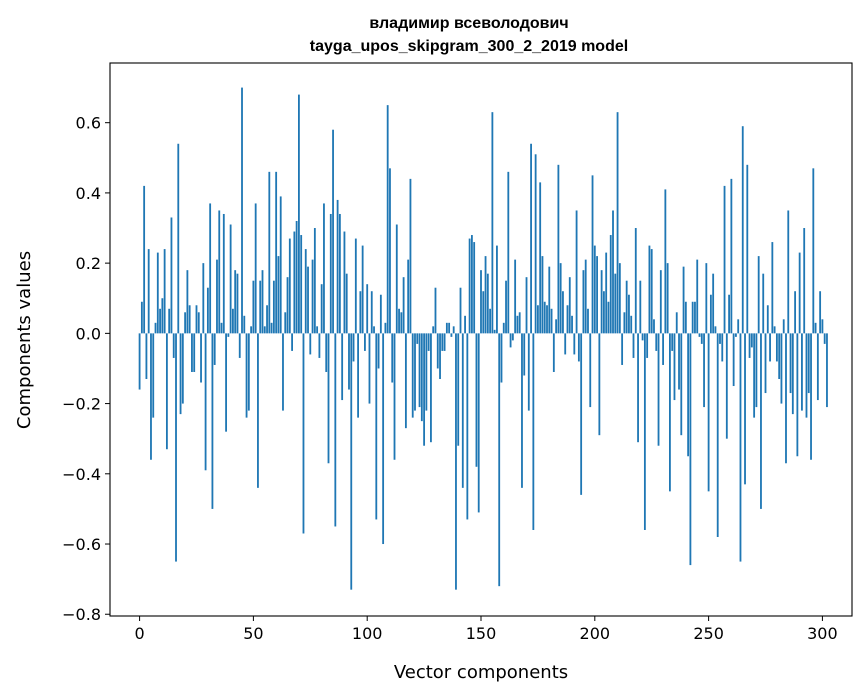  Describe the element at coordinates (481, 633) in the screenshot. I see `x-tick-label: 150` at that location.